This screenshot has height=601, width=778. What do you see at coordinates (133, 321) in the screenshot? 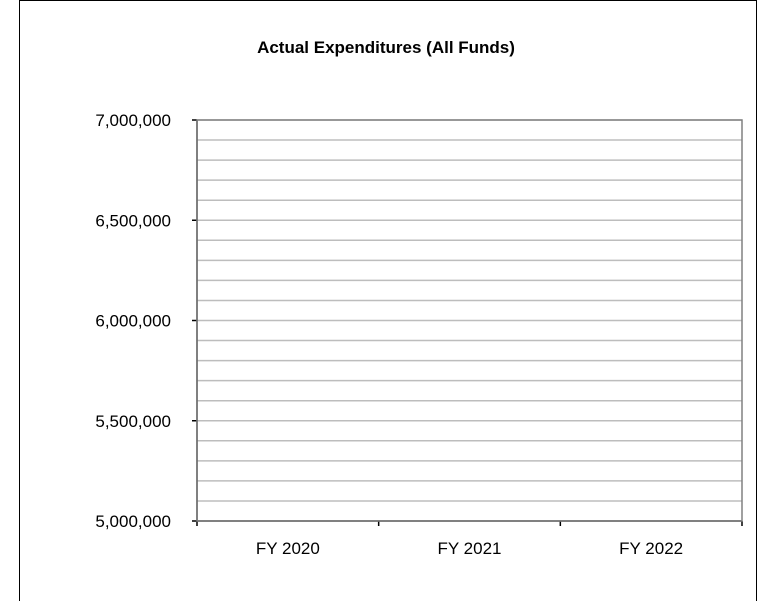
I see `y-tick-label: 6,000,000` at bounding box center [133, 321].